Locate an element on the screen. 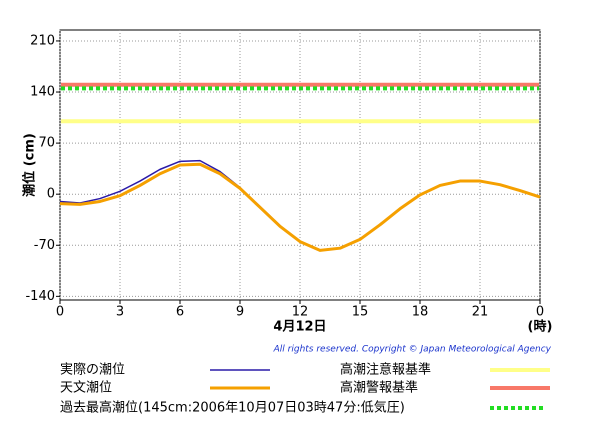  y-tick-label: 70 is located at coordinates (46, 143).